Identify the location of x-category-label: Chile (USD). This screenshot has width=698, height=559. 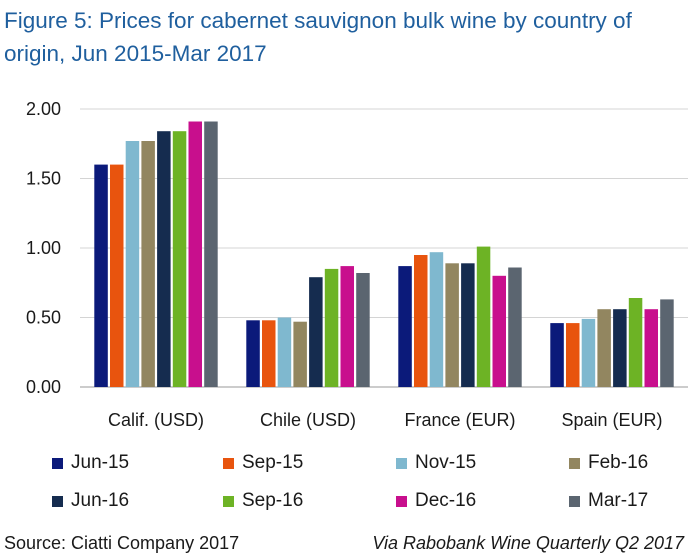
(308, 420).